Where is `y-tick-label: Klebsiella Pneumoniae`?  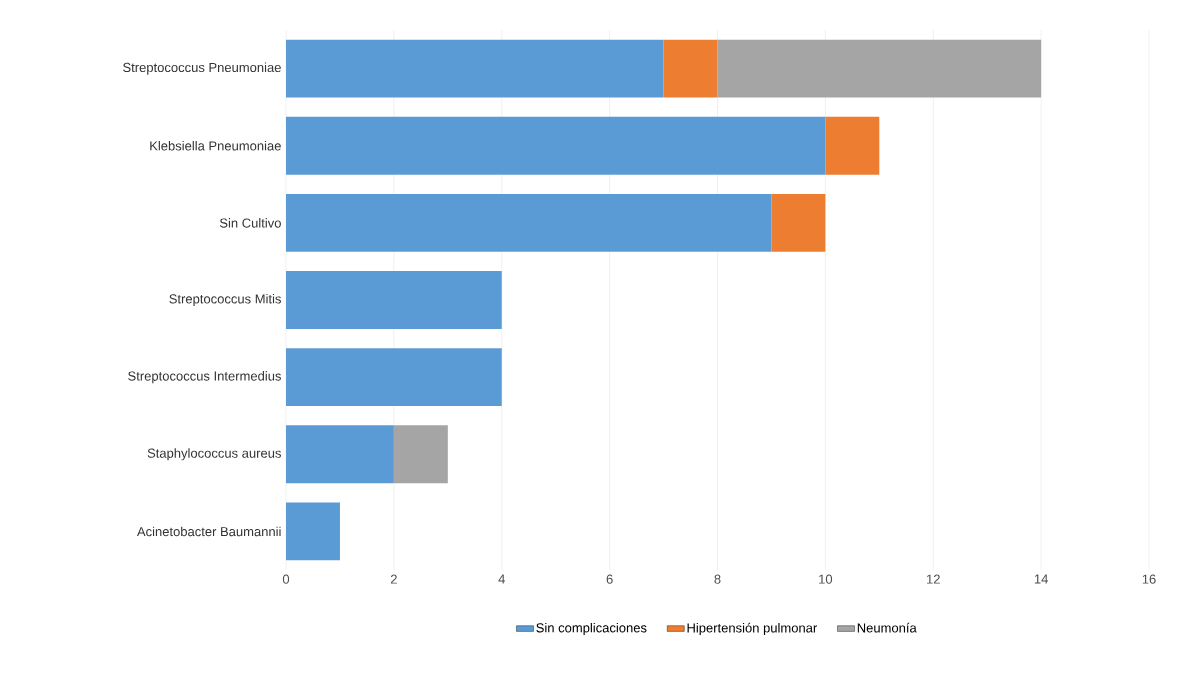
y-tick-label: Klebsiella Pneumoniae is located at coordinates (215, 145).